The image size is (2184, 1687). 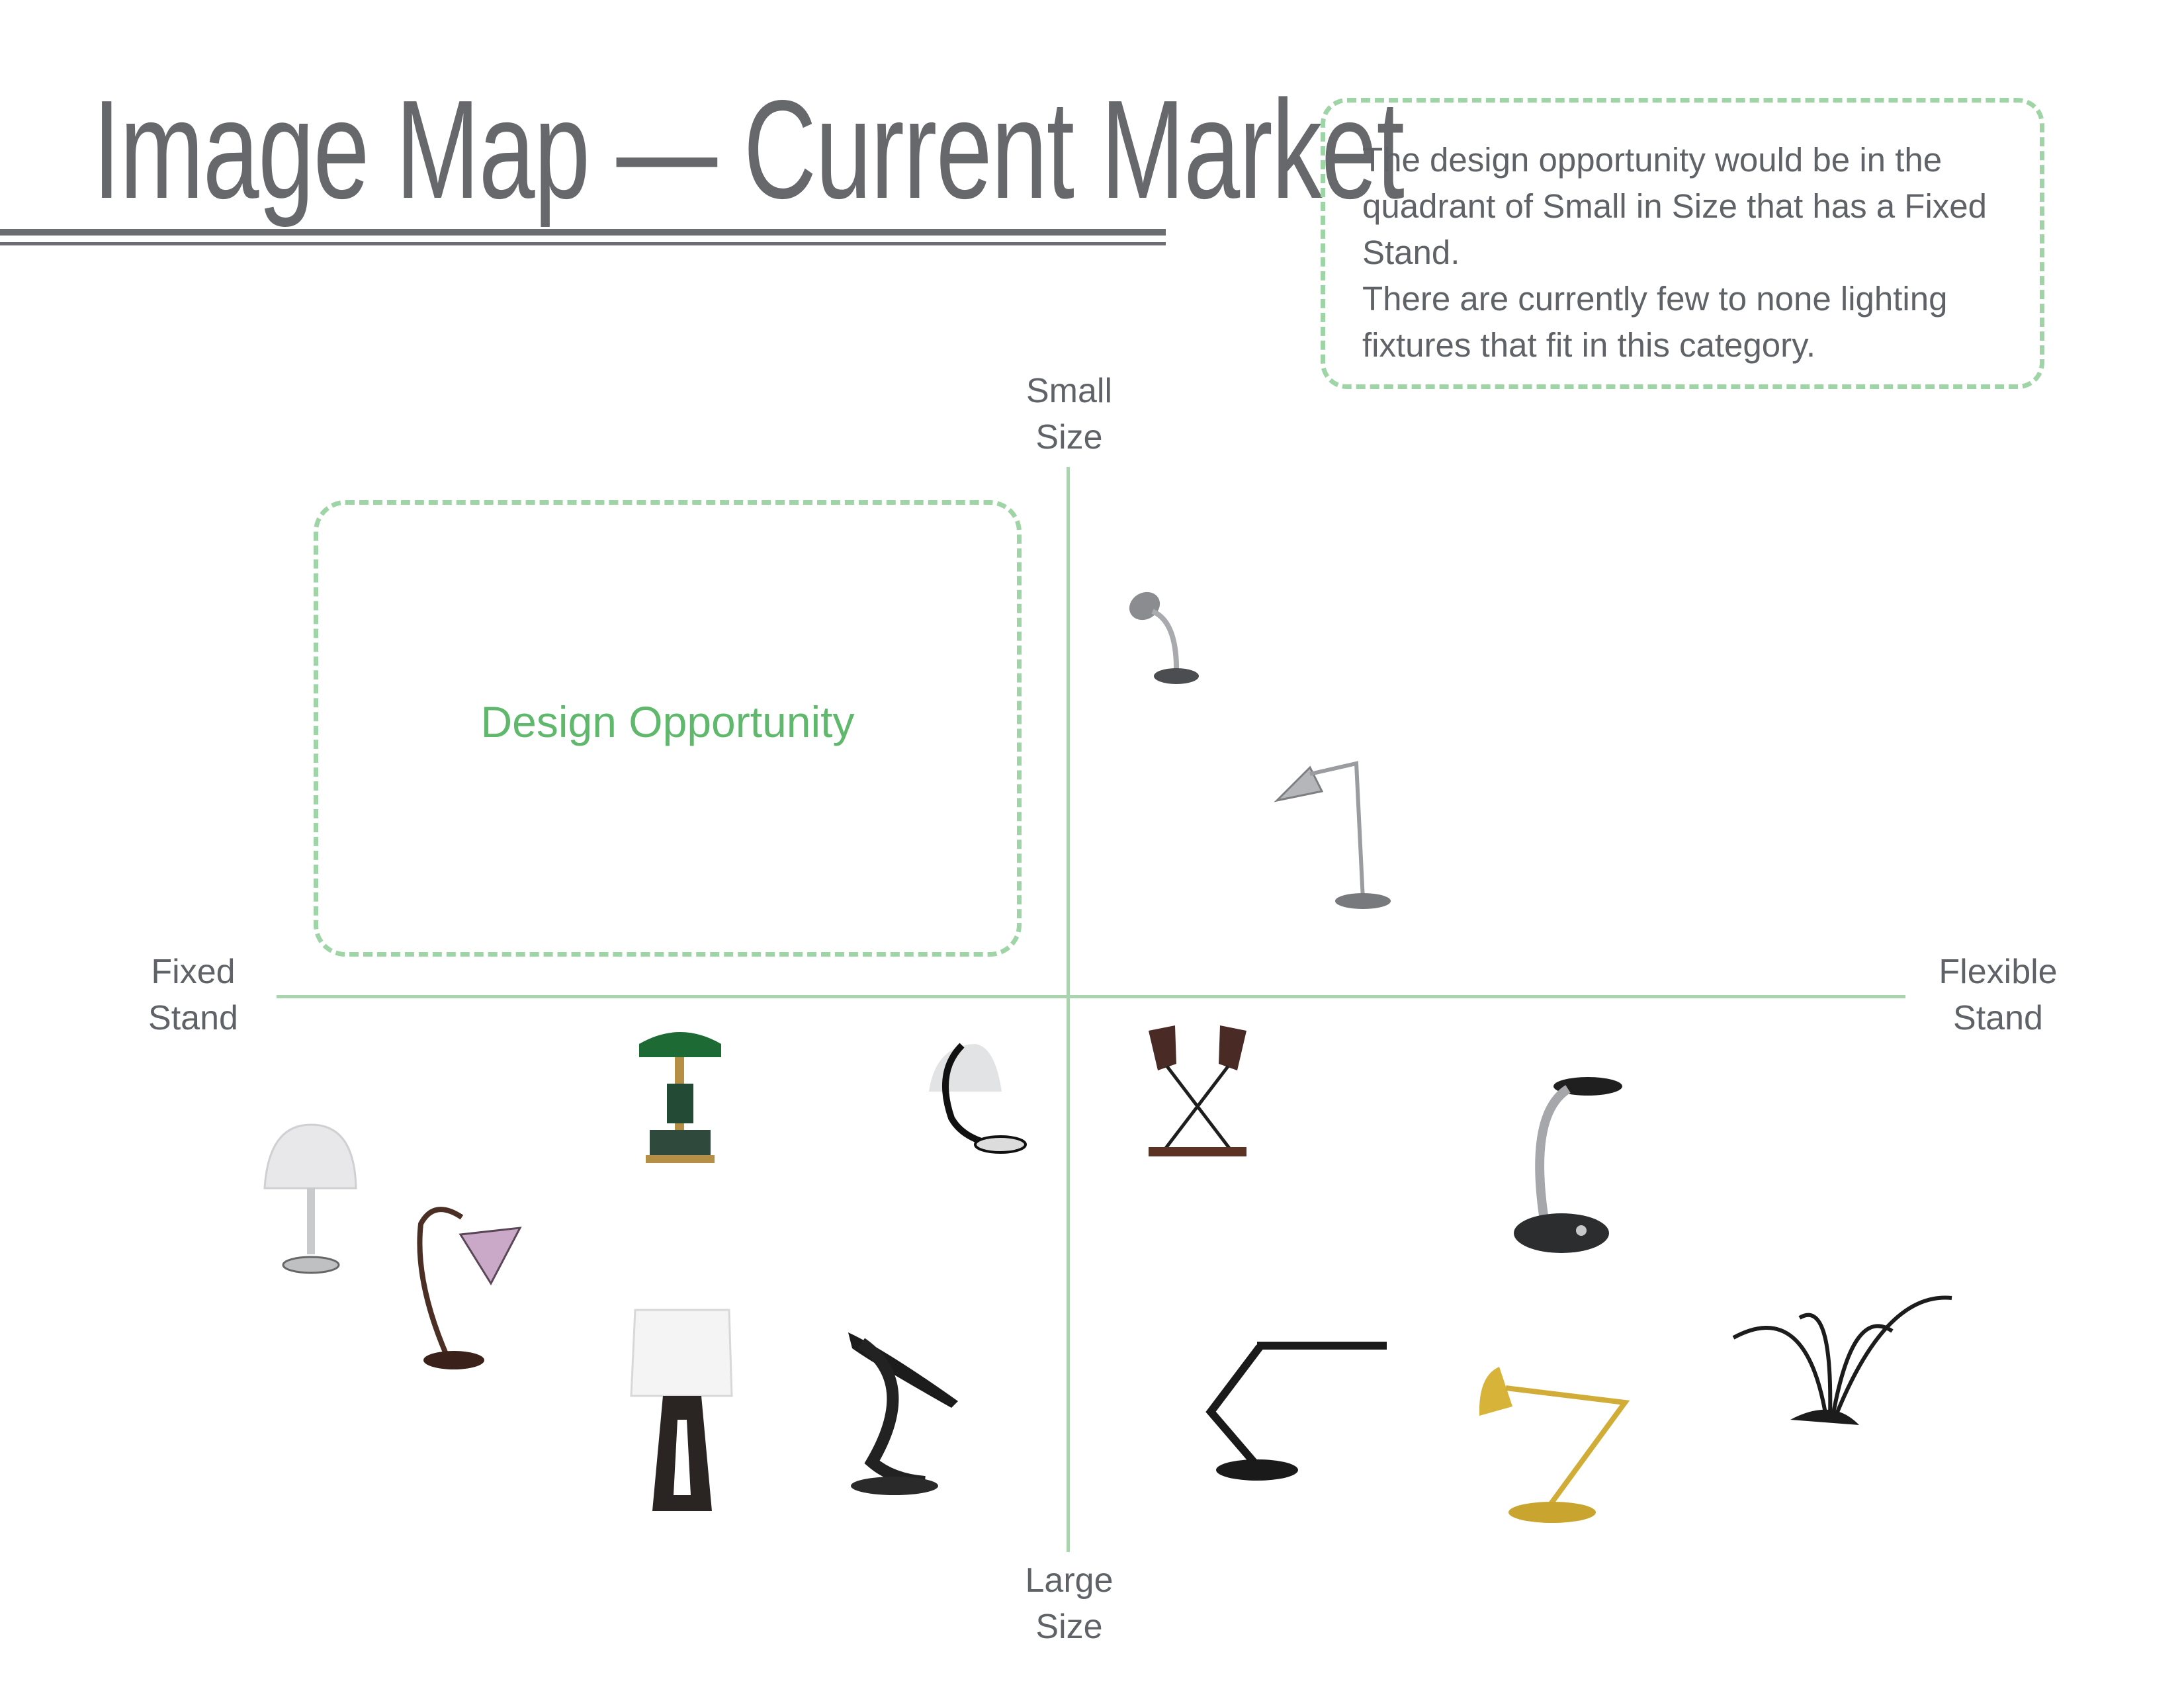 I want to click on axis-label-right-line-2: Stand, so click(x=1998, y=1018).